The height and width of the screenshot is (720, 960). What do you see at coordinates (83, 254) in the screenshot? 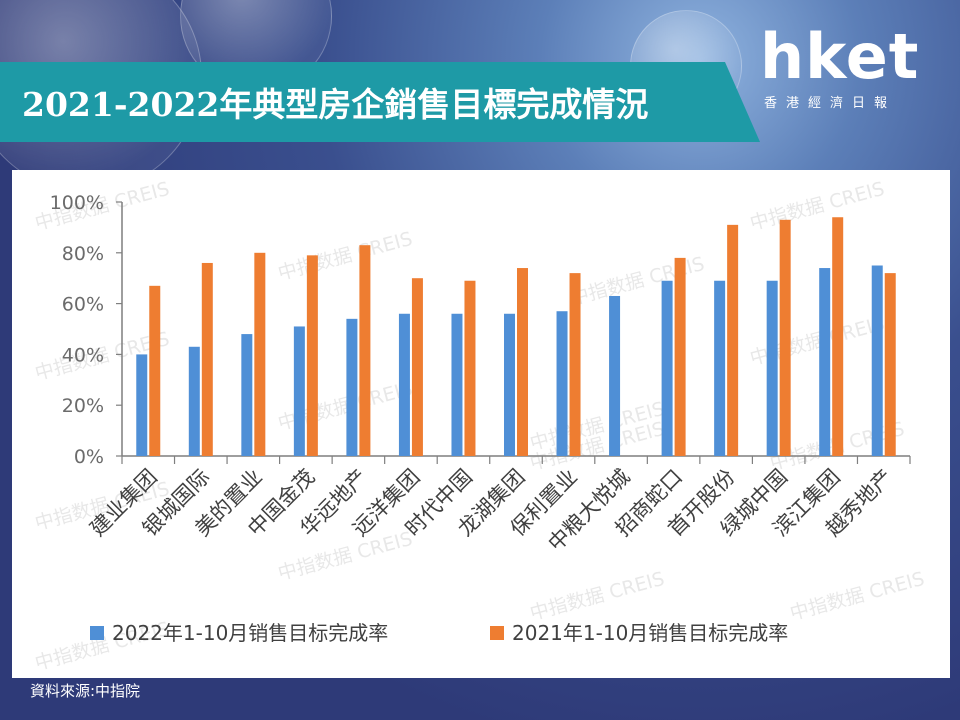
I see `y-tick-label: 80%` at bounding box center [83, 254].